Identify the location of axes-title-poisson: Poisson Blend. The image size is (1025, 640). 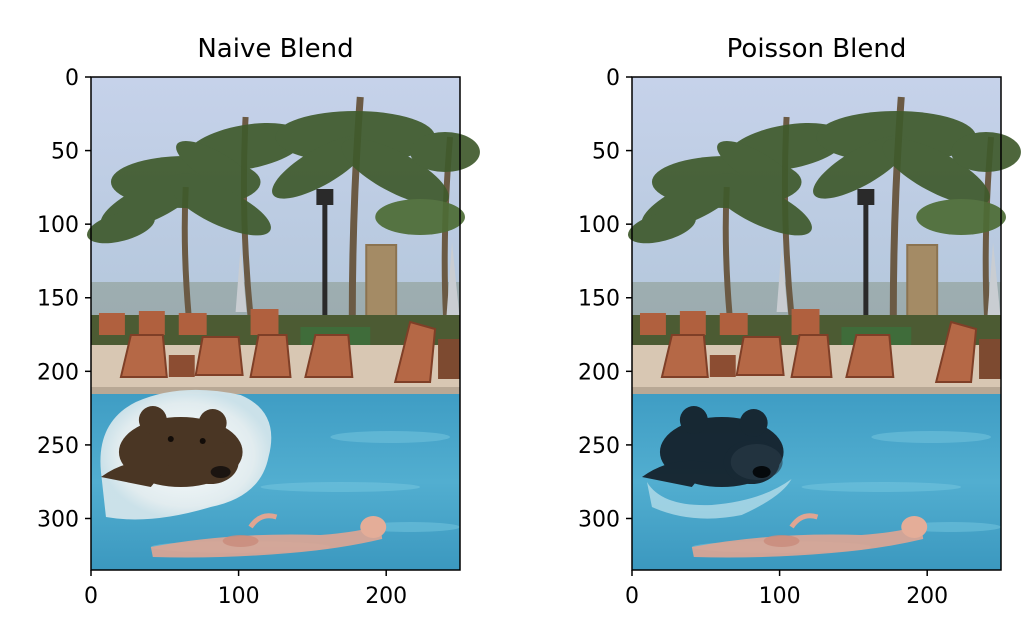
(817, 49).